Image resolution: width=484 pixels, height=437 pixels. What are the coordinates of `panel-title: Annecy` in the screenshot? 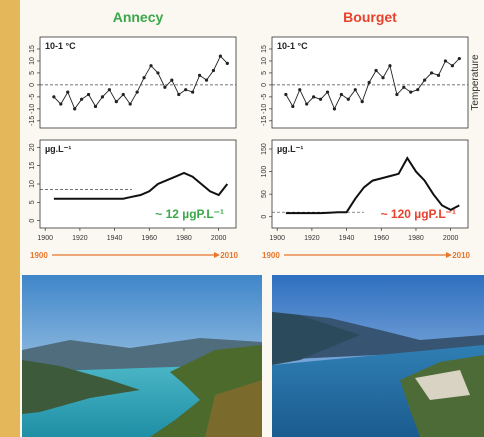 It's located at (138, 17).